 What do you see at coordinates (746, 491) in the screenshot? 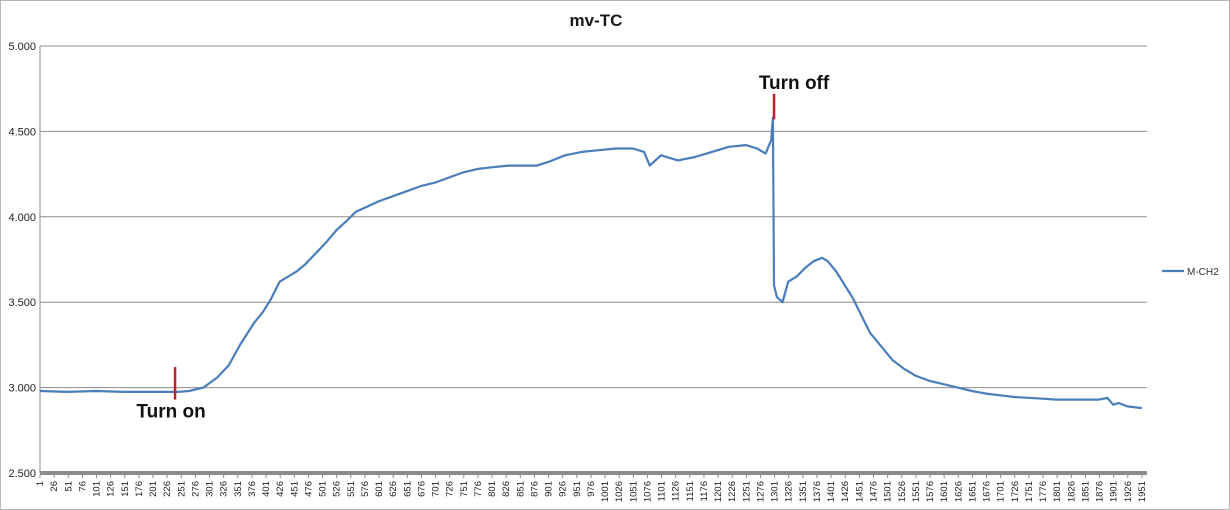
I see `x-tick-label: 1251` at bounding box center [746, 491].